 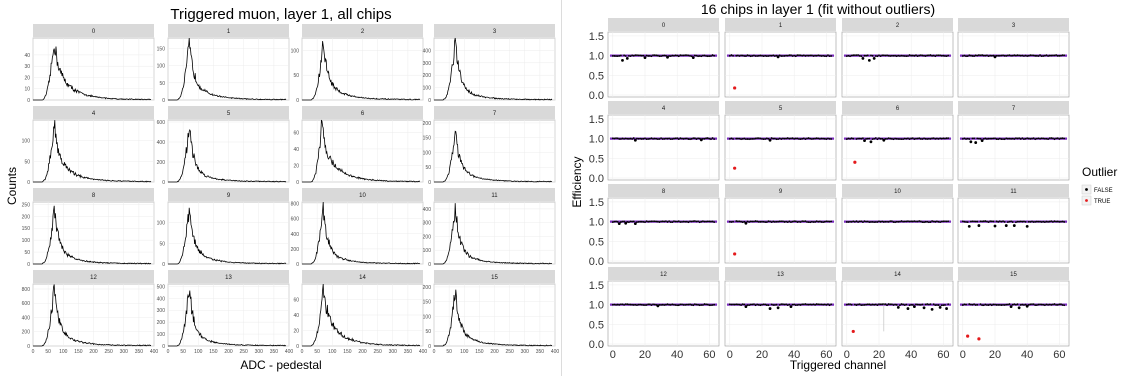 I want to click on y-tick-label: 0.0, so click(x=596, y=179).